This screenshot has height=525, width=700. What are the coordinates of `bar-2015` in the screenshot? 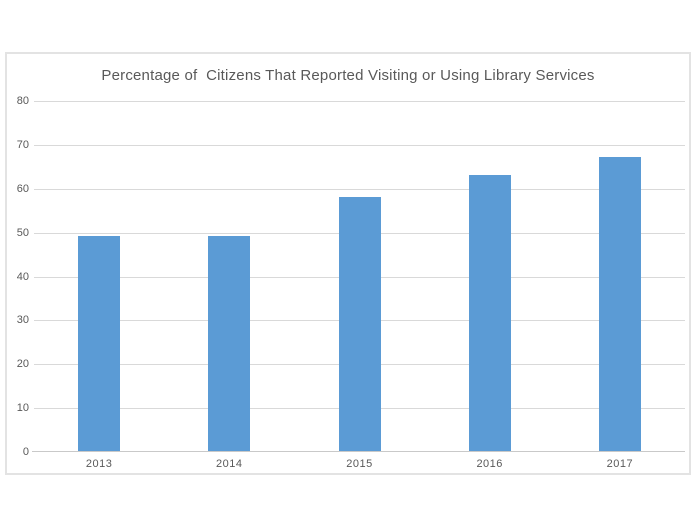 It's located at (359, 323).